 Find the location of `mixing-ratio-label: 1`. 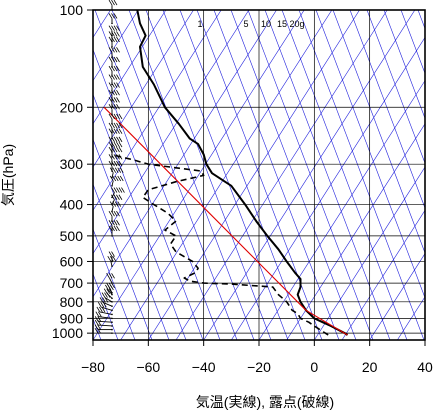

mixing-ratio-label: 1 is located at coordinates (199, 24).